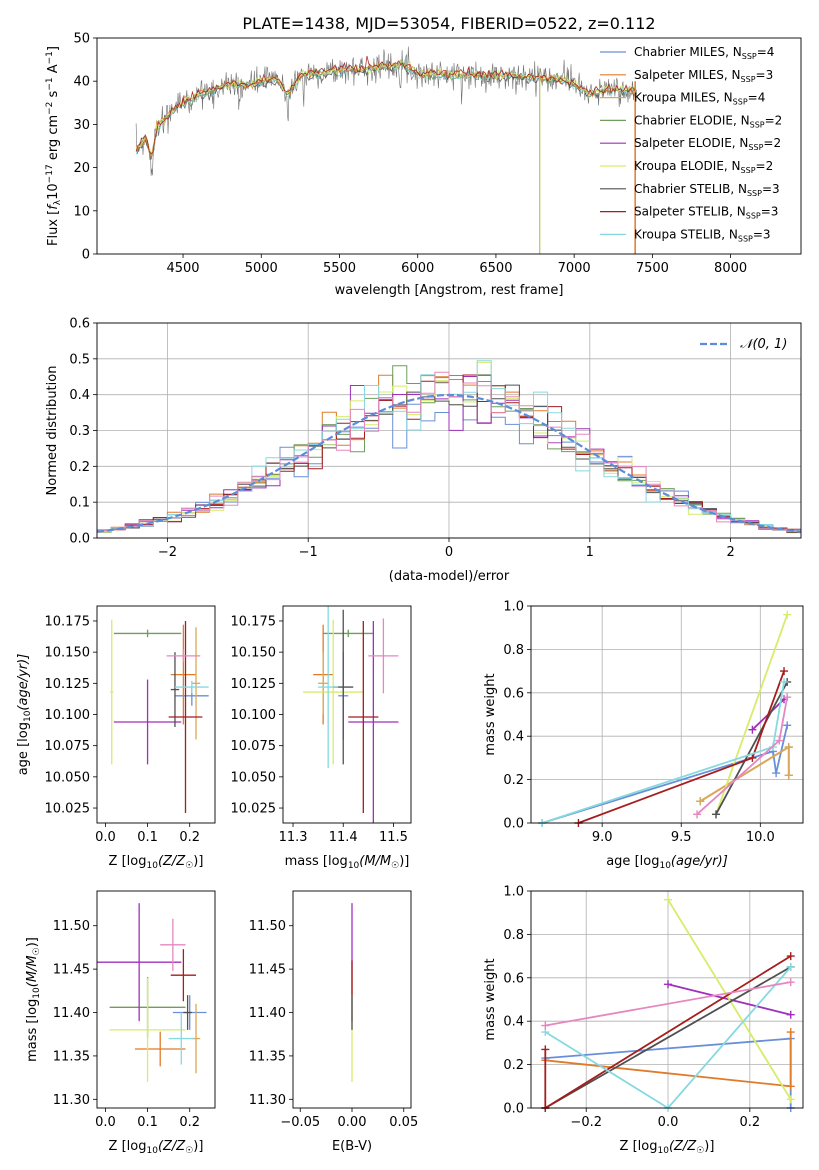 This screenshot has height=1170, width=819. I want to click on weight-line-kroupa-elodie, so click(752, 714).